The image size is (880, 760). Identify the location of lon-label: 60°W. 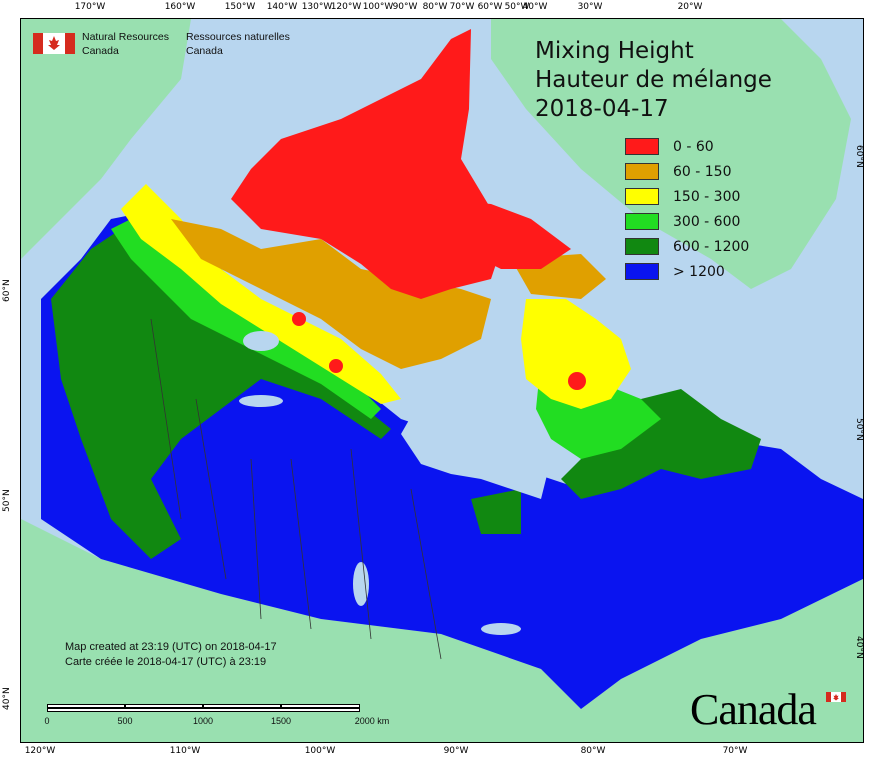
(490, 7).